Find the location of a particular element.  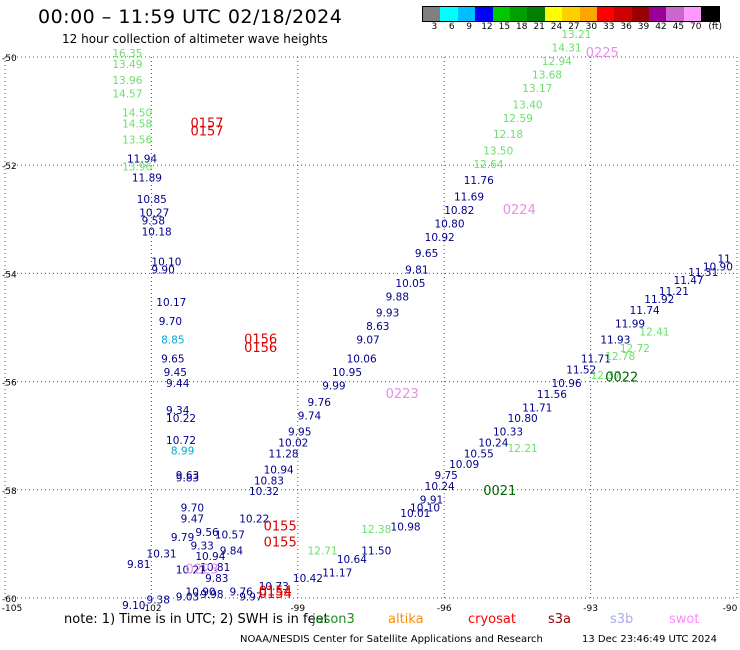

scale-label: 27 is located at coordinates (574, 27).